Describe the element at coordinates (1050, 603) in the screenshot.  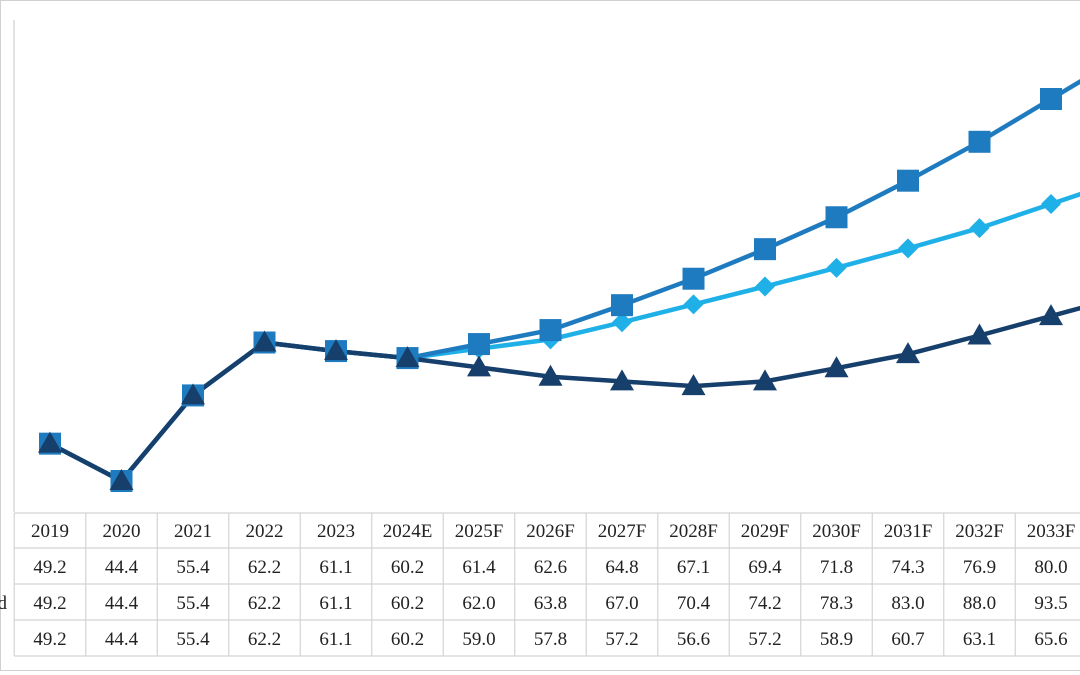
I see `table-value-cell: 93.5` at that location.